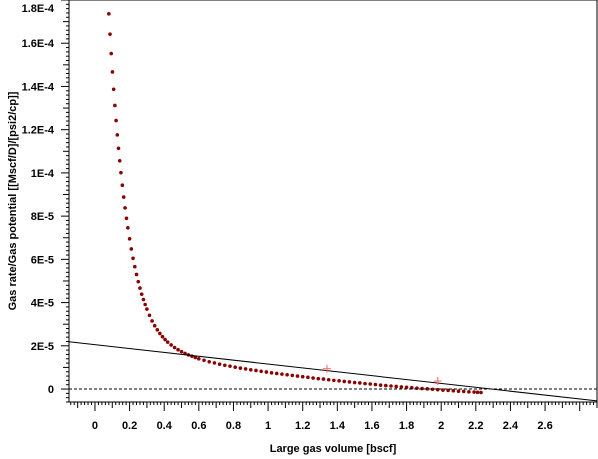 The width and height of the screenshot is (598, 459). Describe the element at coordinates (233, 426) in the screenshot. I see `x-tick-label: 0.8` at that location.